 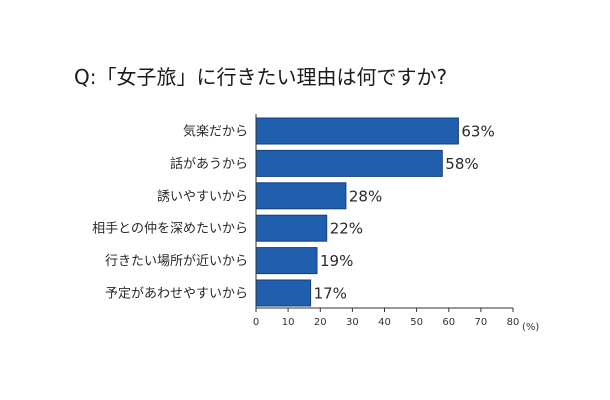 I want to click on x-tick-label: 80, so click(x=513, y=322).